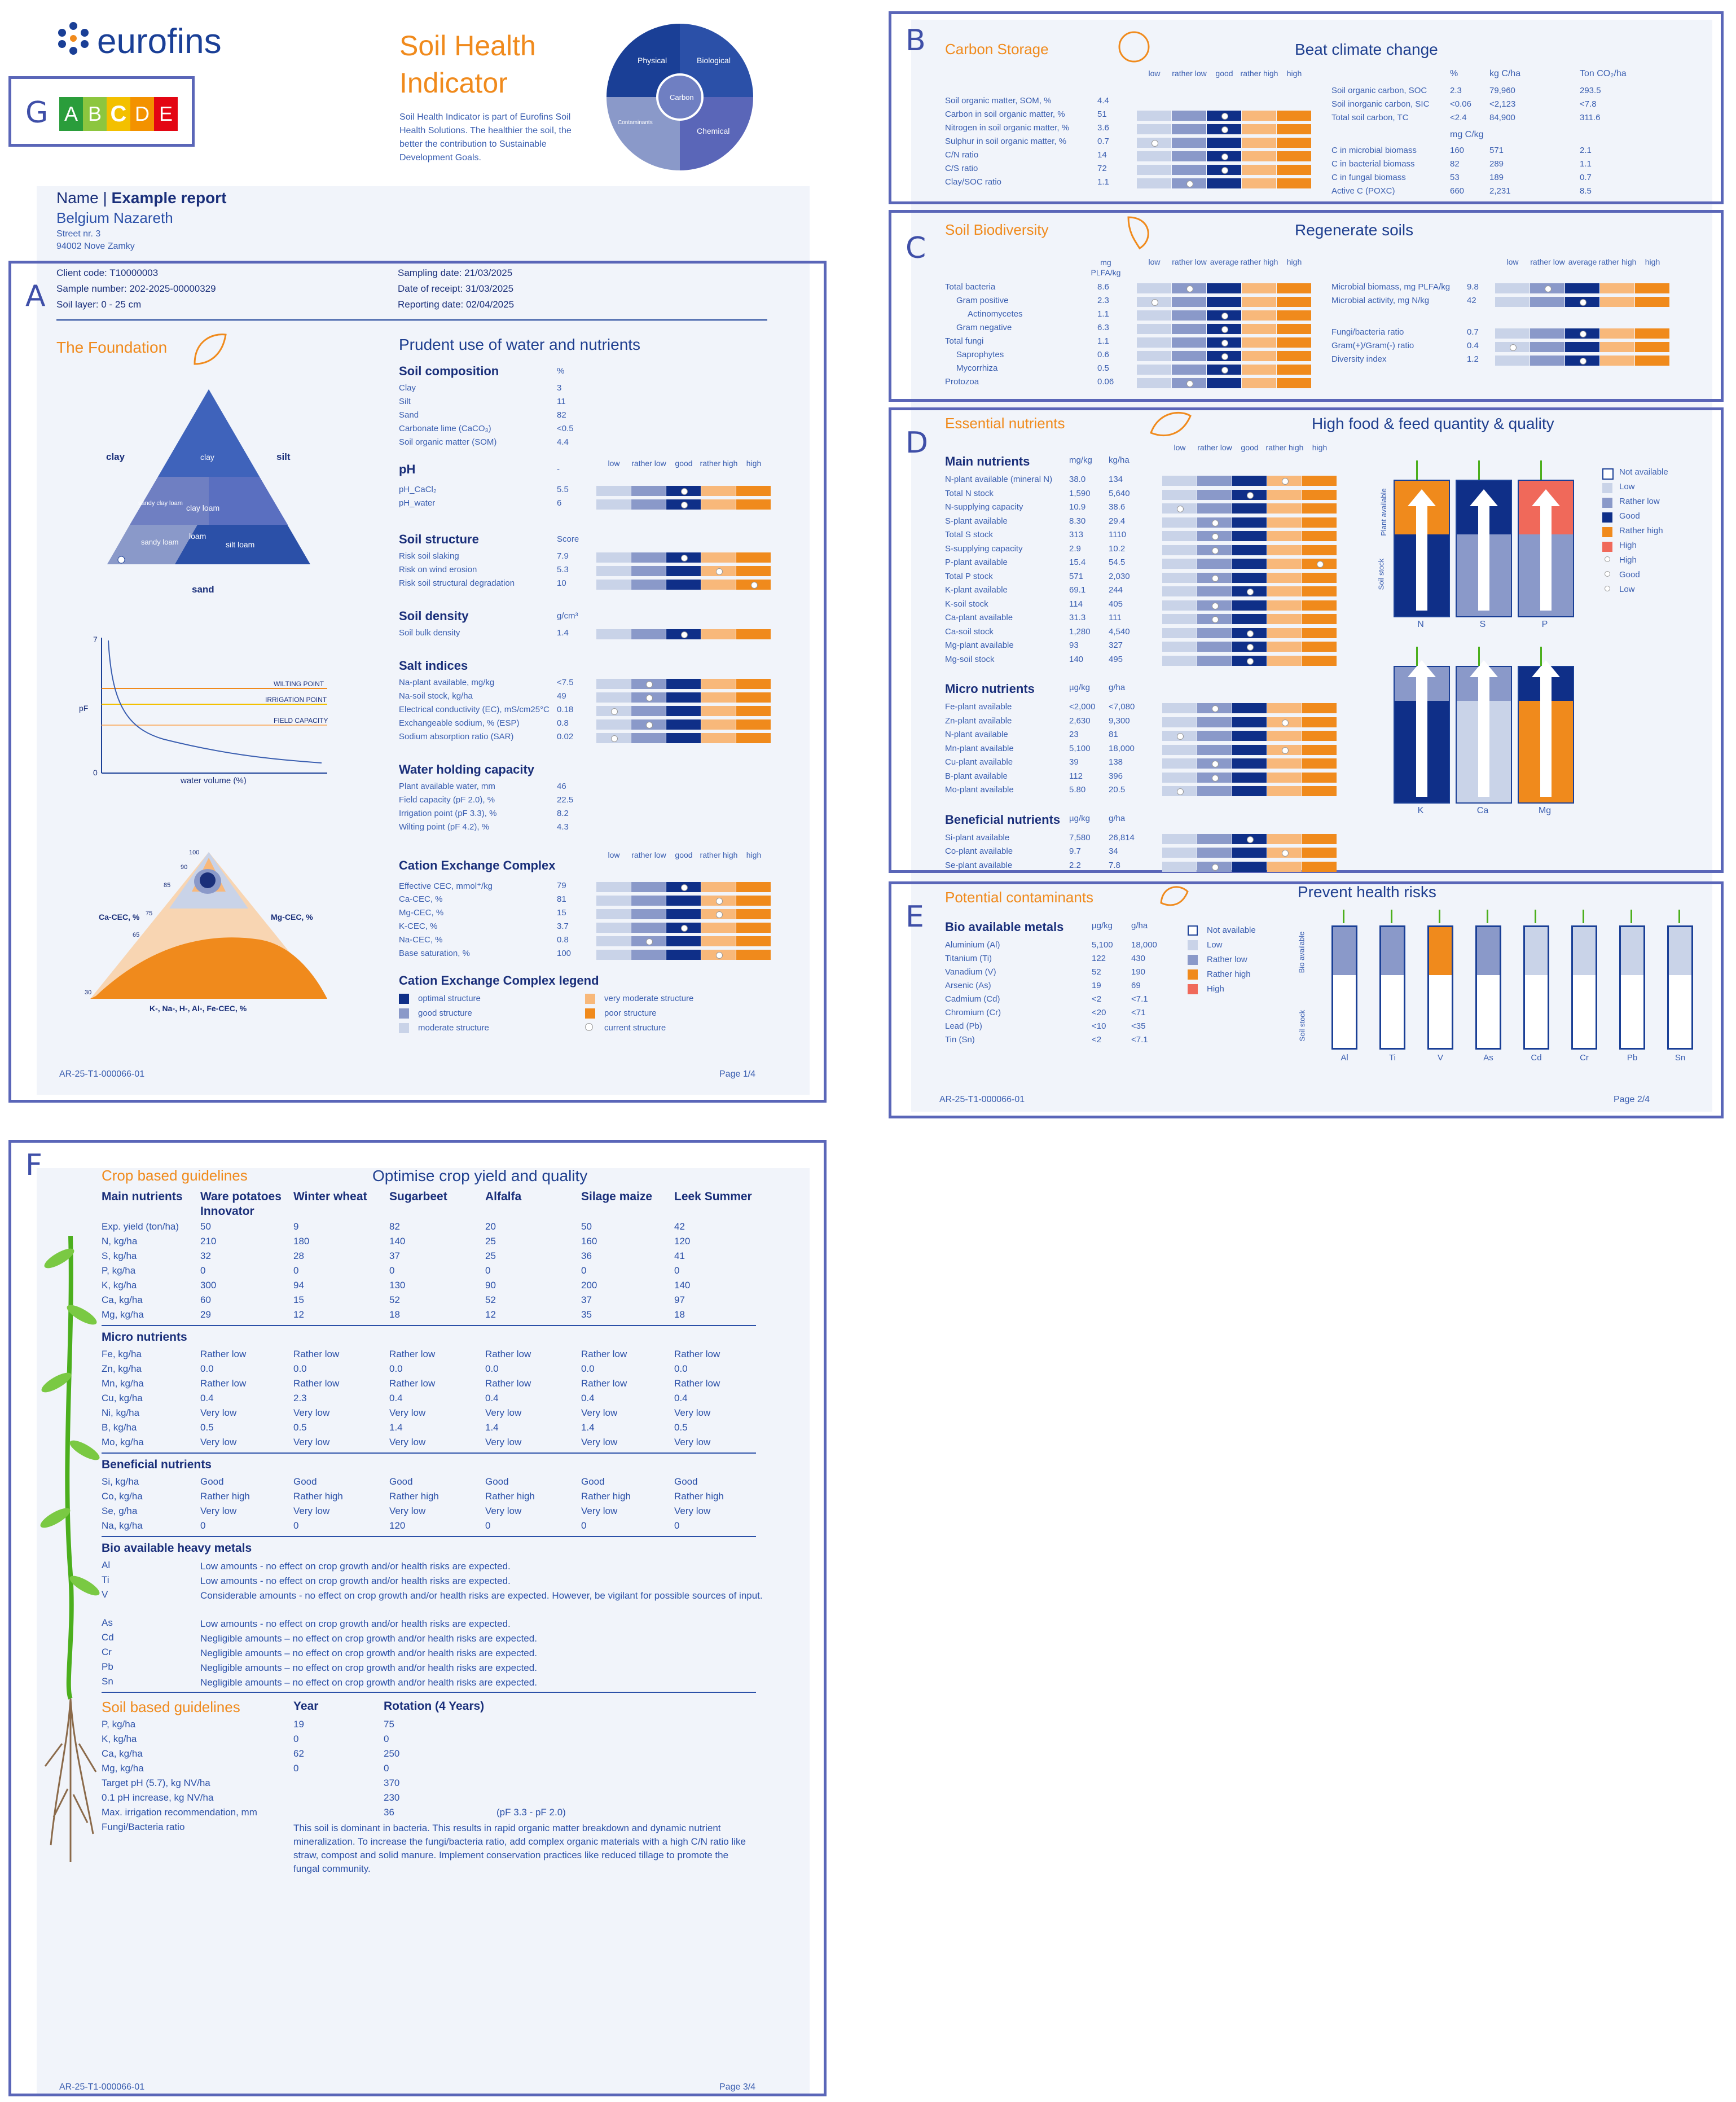 The height and width of the screenshot is (2102, 1736). I want to click on carbon-bio-label-2: C in fungal biomass, so click(1369, 177).